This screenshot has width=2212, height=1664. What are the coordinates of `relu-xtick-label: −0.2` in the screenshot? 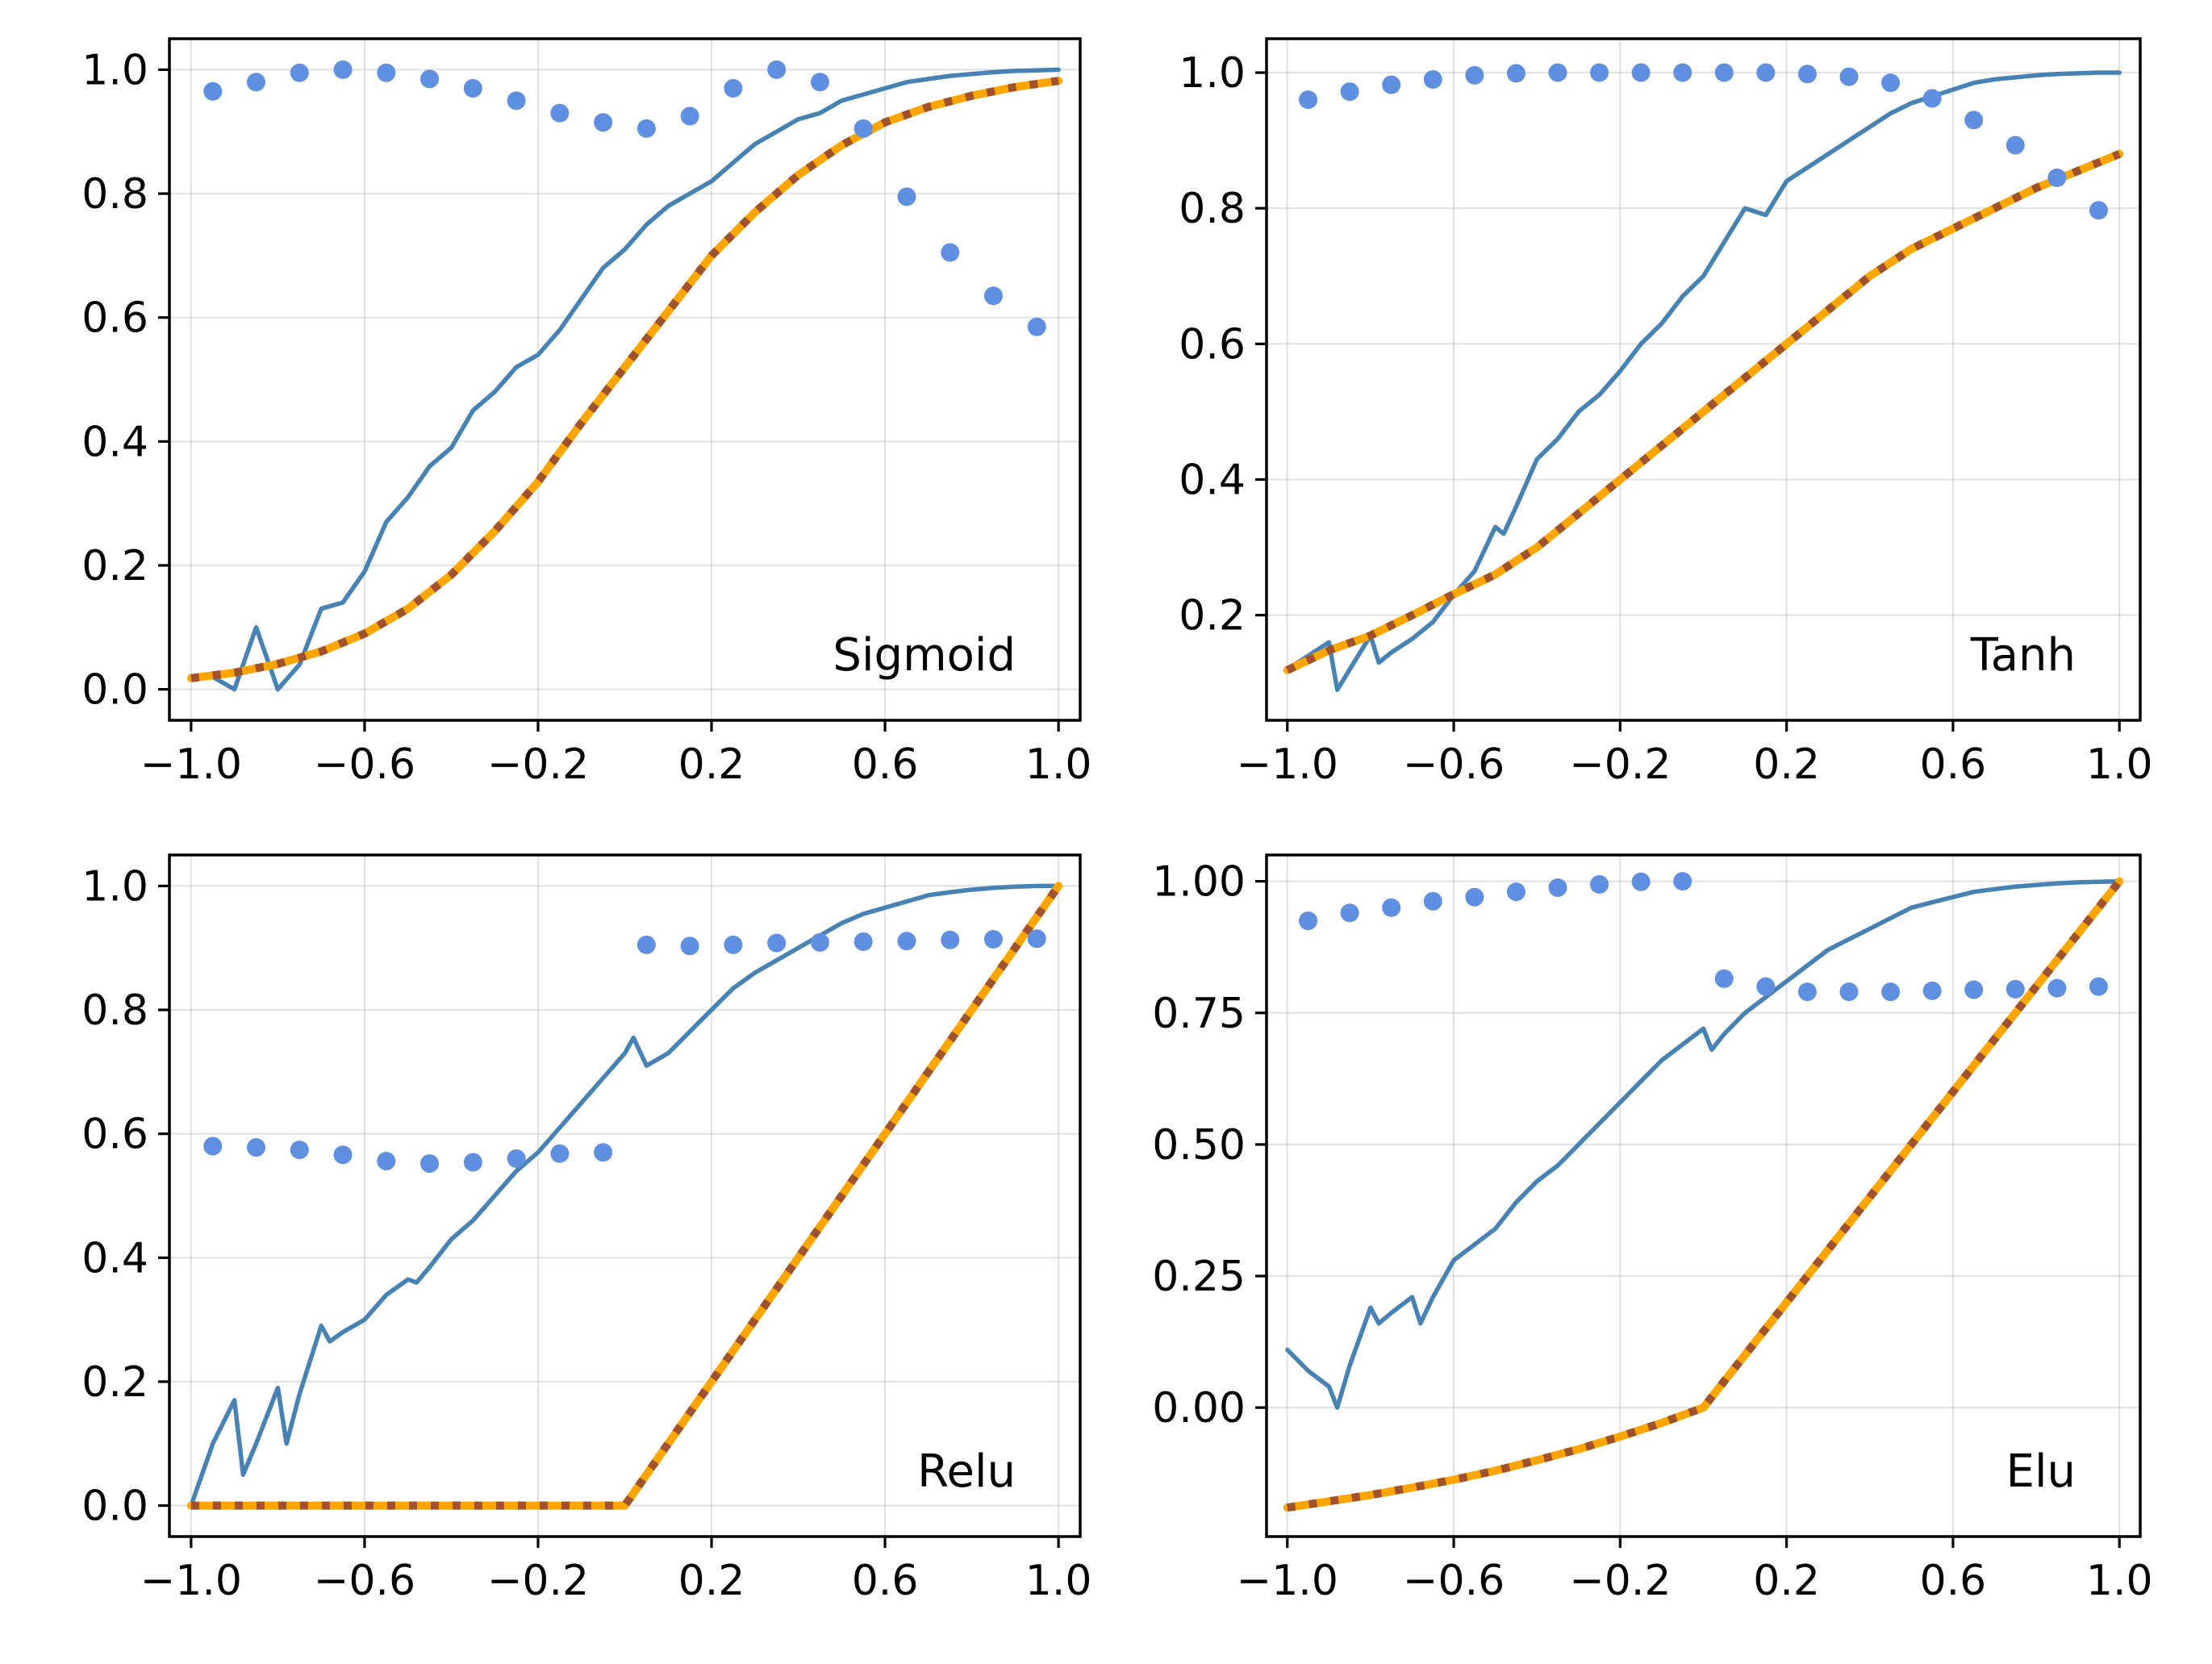 It's located at (538, 1581).